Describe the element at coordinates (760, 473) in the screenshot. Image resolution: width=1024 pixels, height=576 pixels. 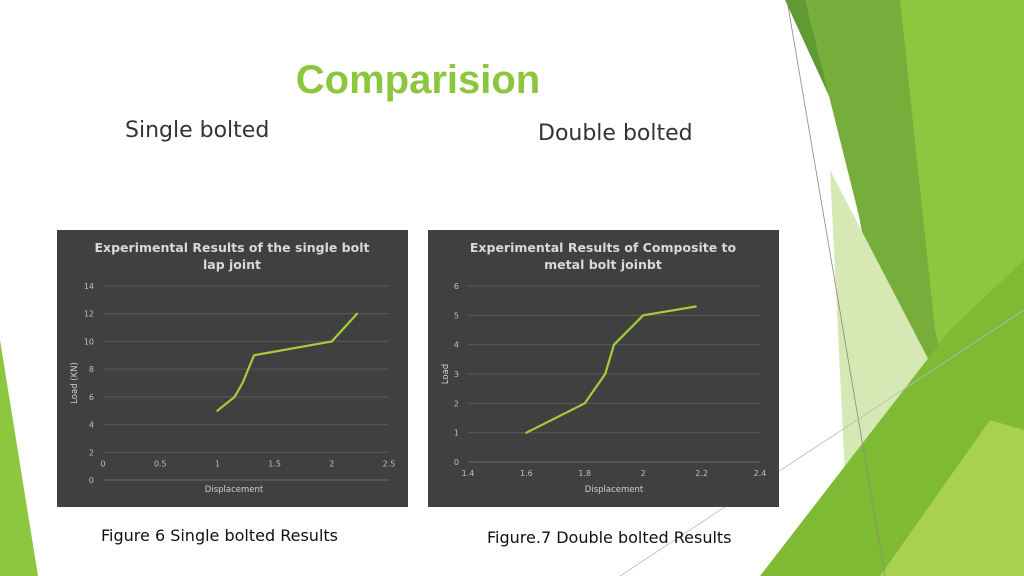
I see `double-x-tick-label: 2.4` at that location.